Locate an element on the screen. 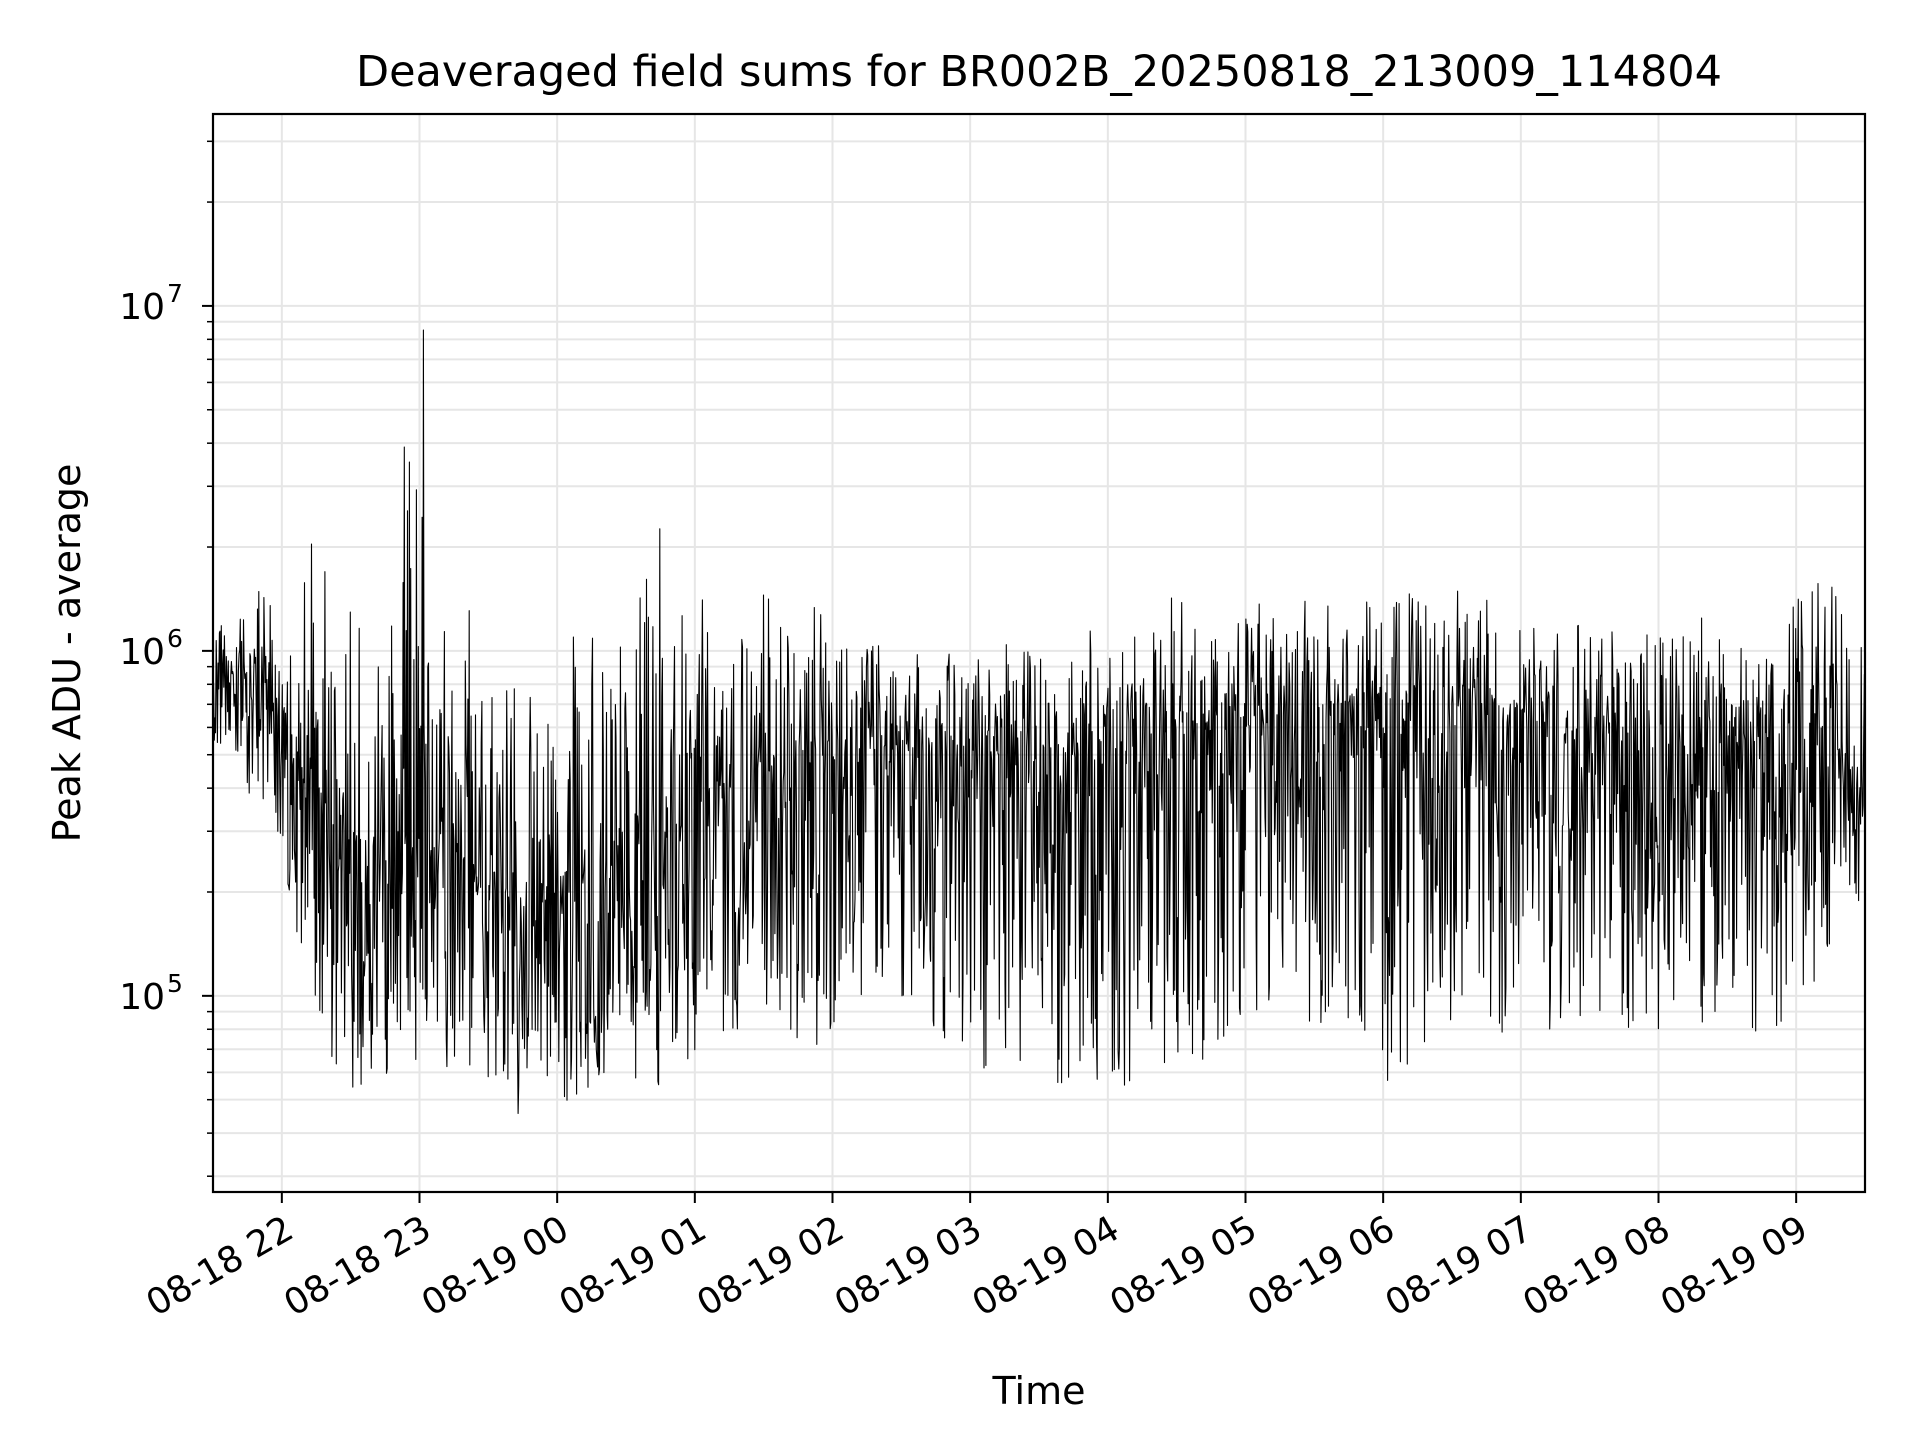 This screenshot has height=1440, width=1920. y-axis-label: Peak ADU - average is located at coordinates (67, 653).